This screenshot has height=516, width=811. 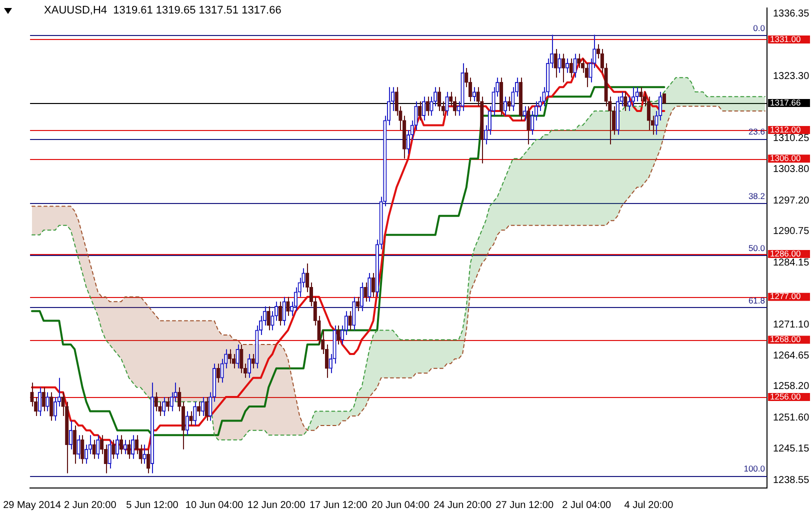 What do you see at coordinates (338, 505) in the screenshot?
I see `x-tick-label: 17 Jun 12:00` at bounding box center [338, 505].